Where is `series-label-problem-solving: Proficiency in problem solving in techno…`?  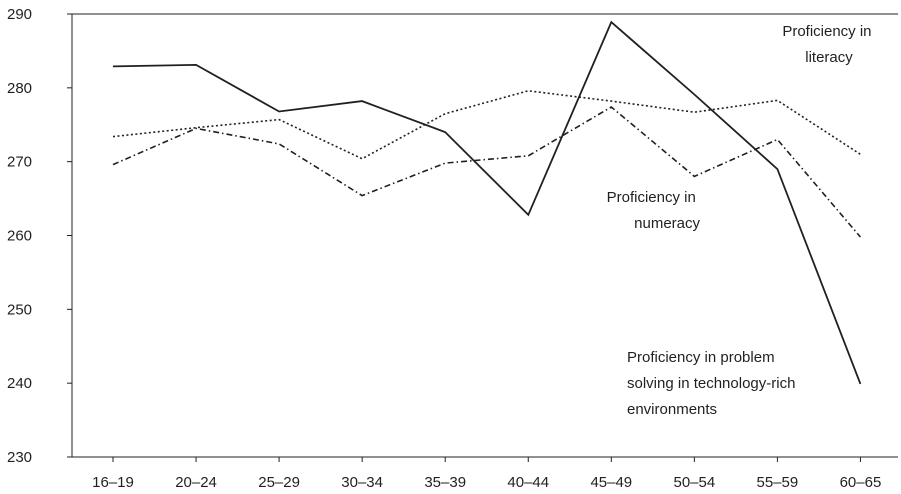 series-label-problem-solving: Proficiency in problem solving in techno… is located at coordinates (713, 383).